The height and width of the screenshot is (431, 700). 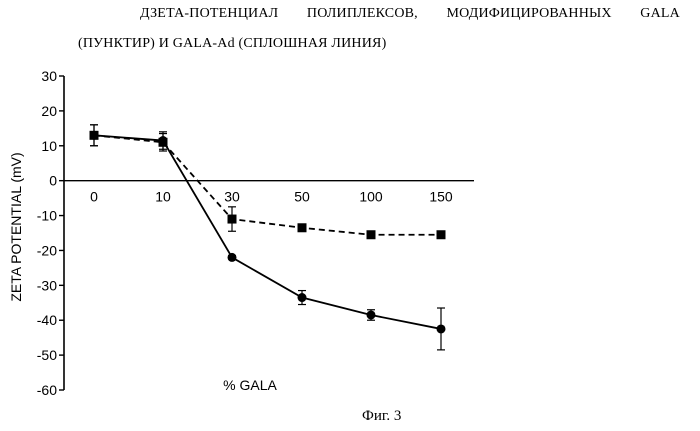 I want to click on y-tick-label: -30, so click(x=47, y=285).